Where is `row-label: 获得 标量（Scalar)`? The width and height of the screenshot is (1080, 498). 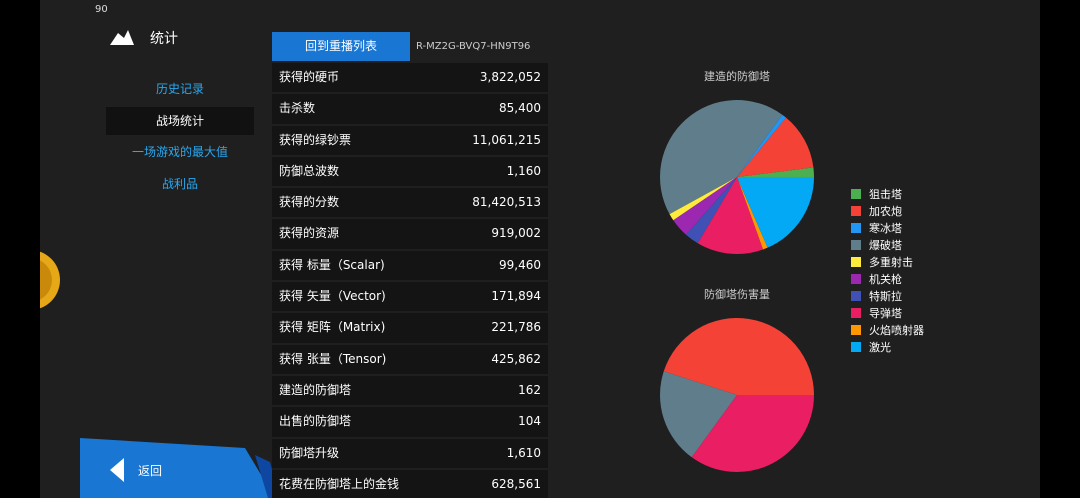 row-label: 获得 标量（Scalar) is located at coordinates (332, 264).